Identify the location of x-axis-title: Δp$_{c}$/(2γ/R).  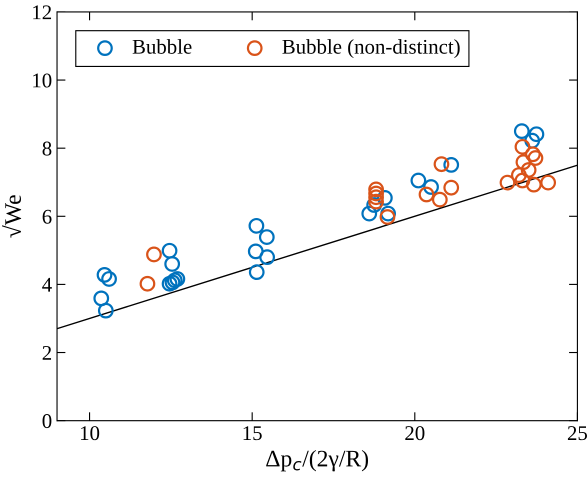
(317, 461).